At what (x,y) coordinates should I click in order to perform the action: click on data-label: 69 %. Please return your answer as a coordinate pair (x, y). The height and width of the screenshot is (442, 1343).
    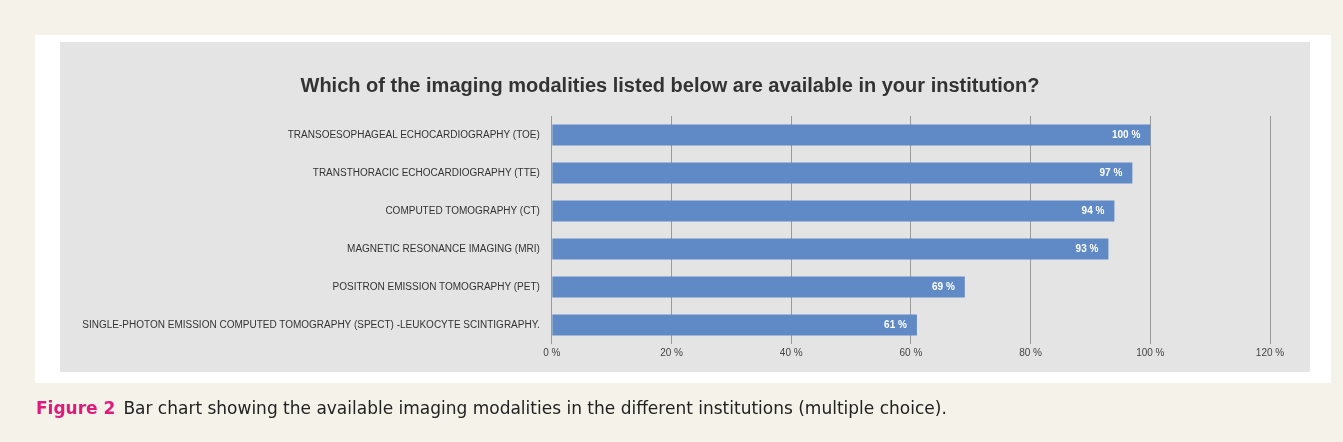
    Looking at the image, I should click on (943, 286).